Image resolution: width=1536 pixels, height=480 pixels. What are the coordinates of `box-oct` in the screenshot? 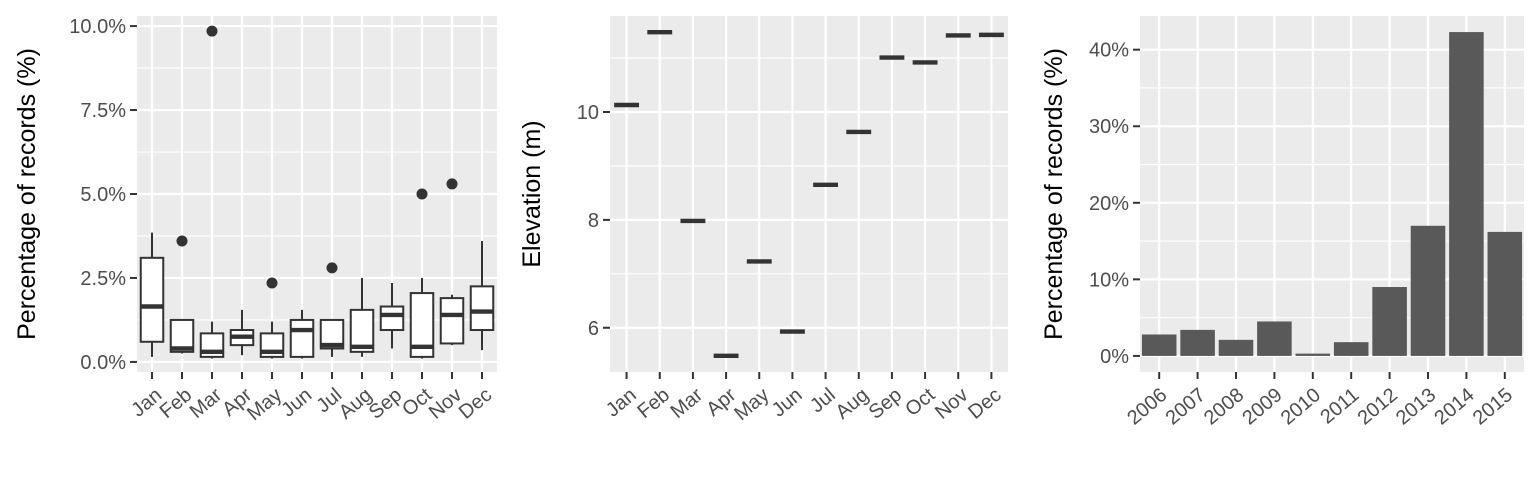 It's located at (422, 273).